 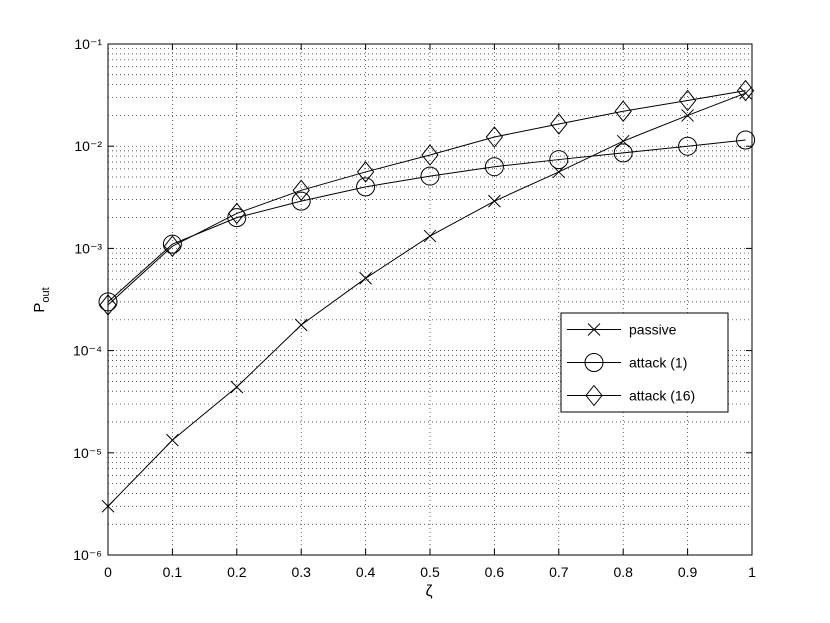 I want to click on y-axis-label: Pout, so click(x=41, y=299).